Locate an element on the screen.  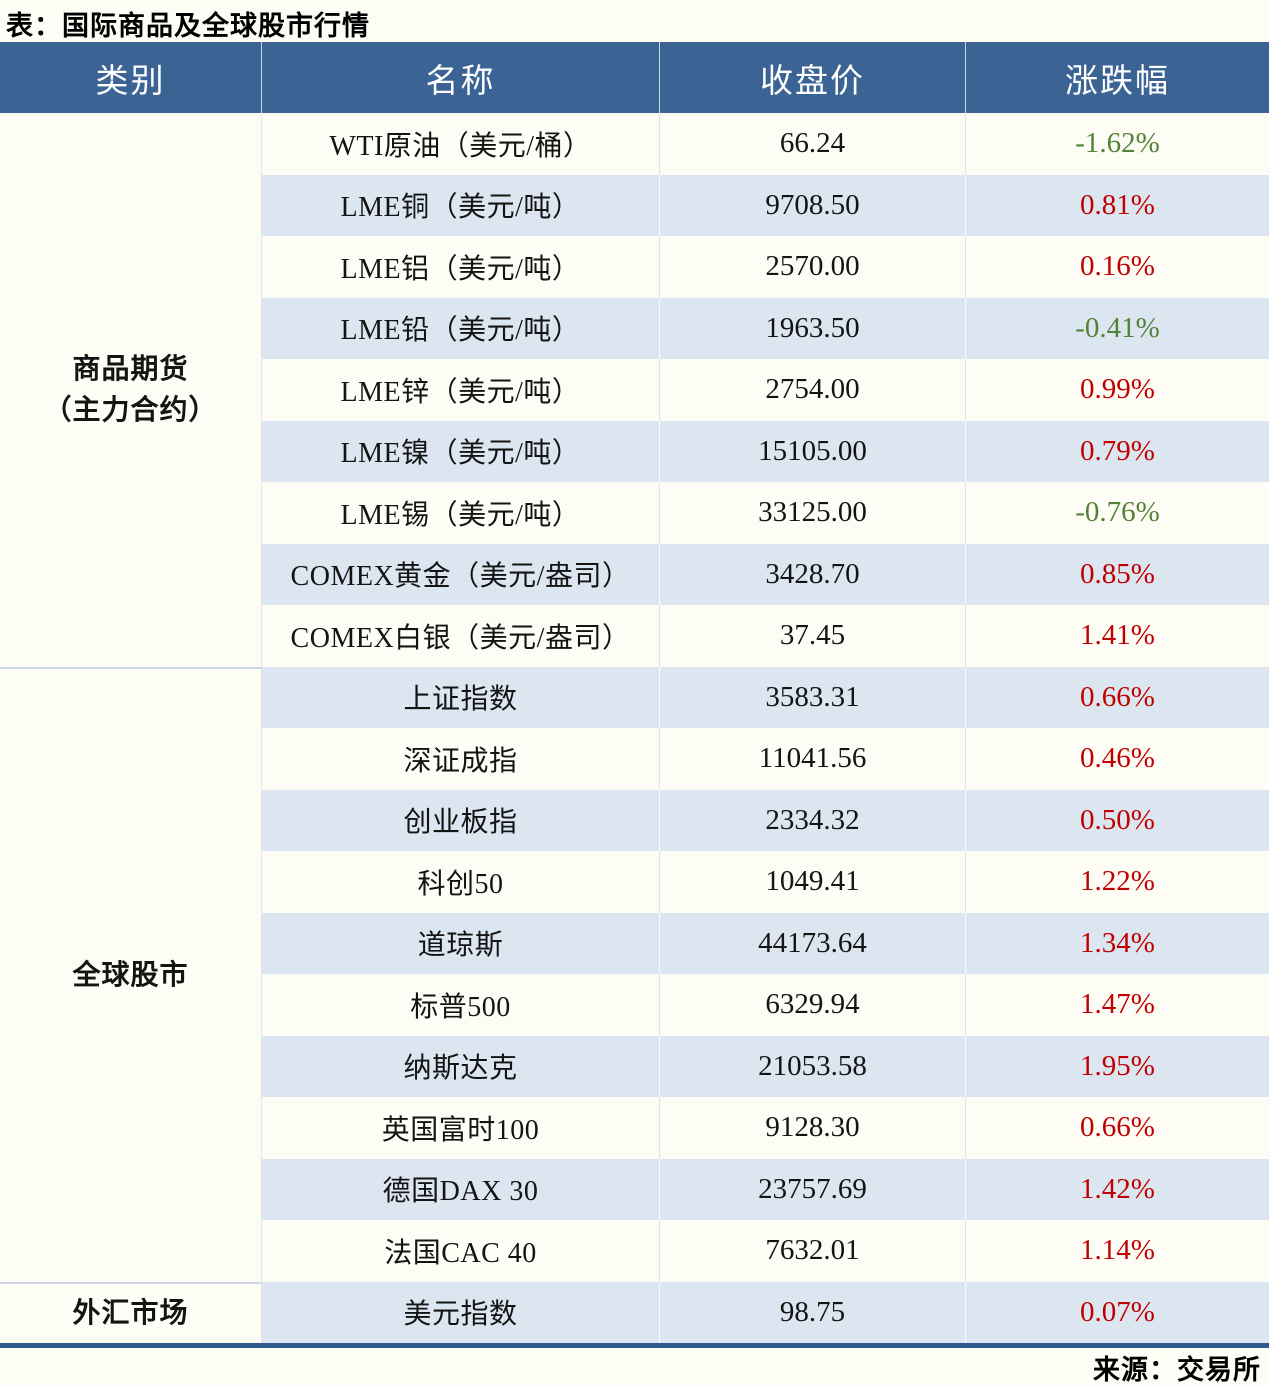
name-cell: LME锡（美元/吨） is located at coordinates (461, 513).